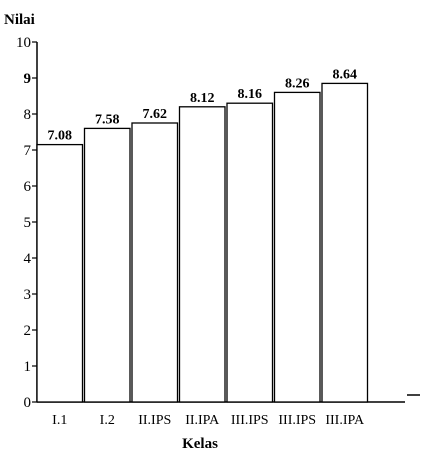 This screenshot has height=454, width=421. I want to click on y-tick-label: 3, so click(28, 295).